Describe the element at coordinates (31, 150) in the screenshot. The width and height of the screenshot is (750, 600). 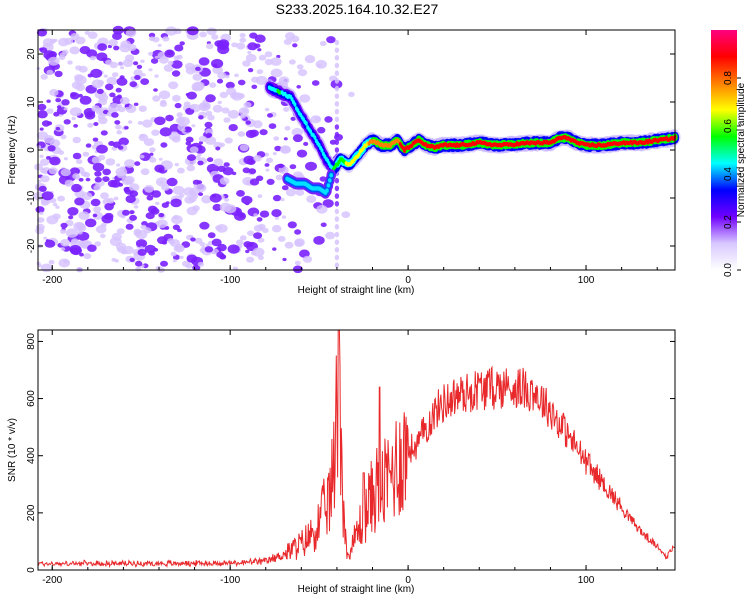
I see `spectrogram-y-tick-label: 0` at that location.